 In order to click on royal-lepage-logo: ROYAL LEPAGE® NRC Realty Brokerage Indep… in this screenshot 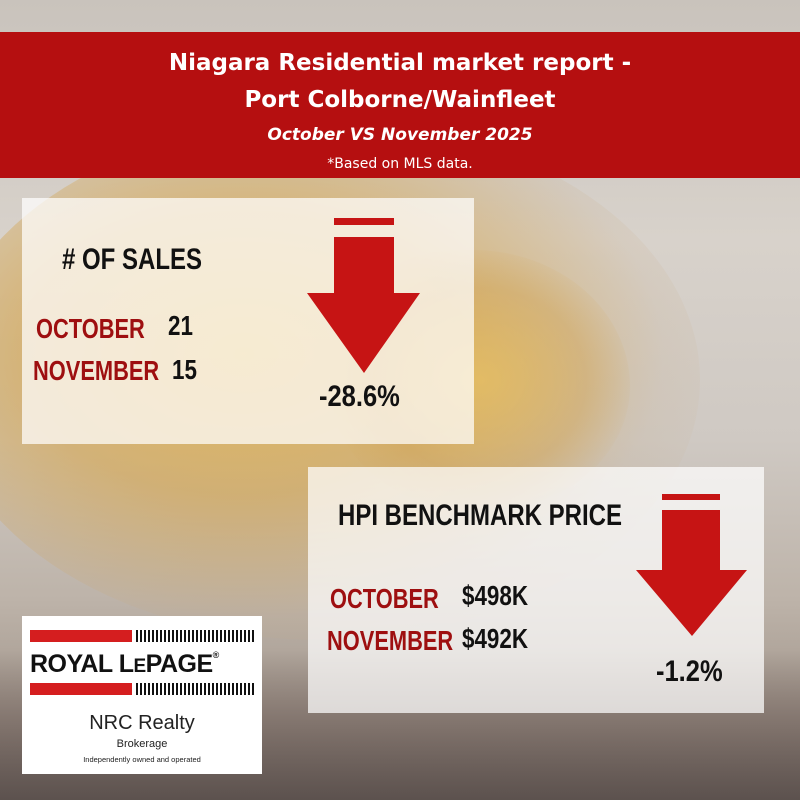, I will do `click(142, 695)`.